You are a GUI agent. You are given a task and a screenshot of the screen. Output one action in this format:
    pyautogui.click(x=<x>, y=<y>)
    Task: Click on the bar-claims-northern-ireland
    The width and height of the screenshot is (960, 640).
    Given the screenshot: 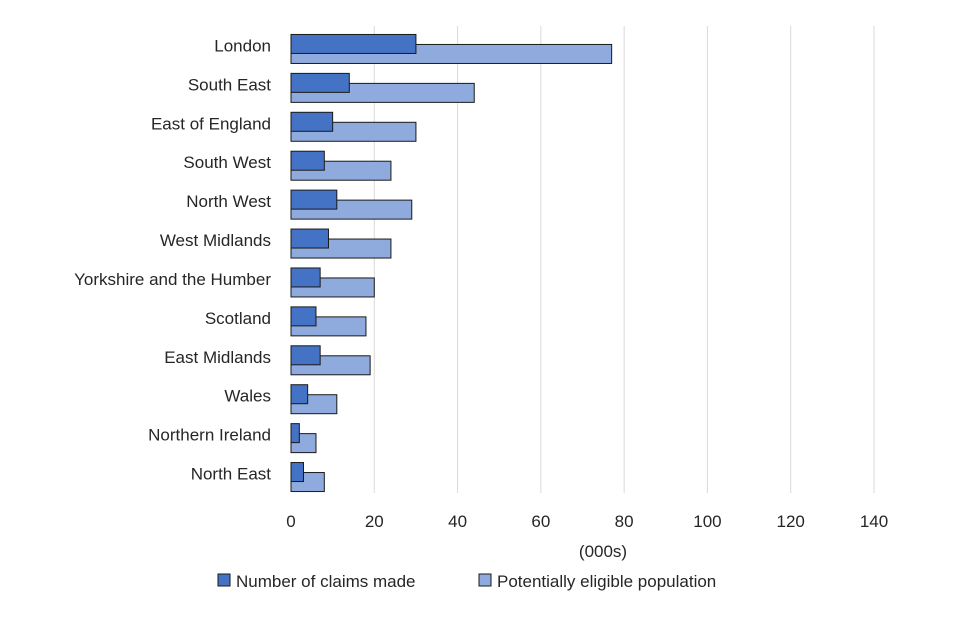 What is the action you would take?
    pyautogui.click(x=295, y=433)
    